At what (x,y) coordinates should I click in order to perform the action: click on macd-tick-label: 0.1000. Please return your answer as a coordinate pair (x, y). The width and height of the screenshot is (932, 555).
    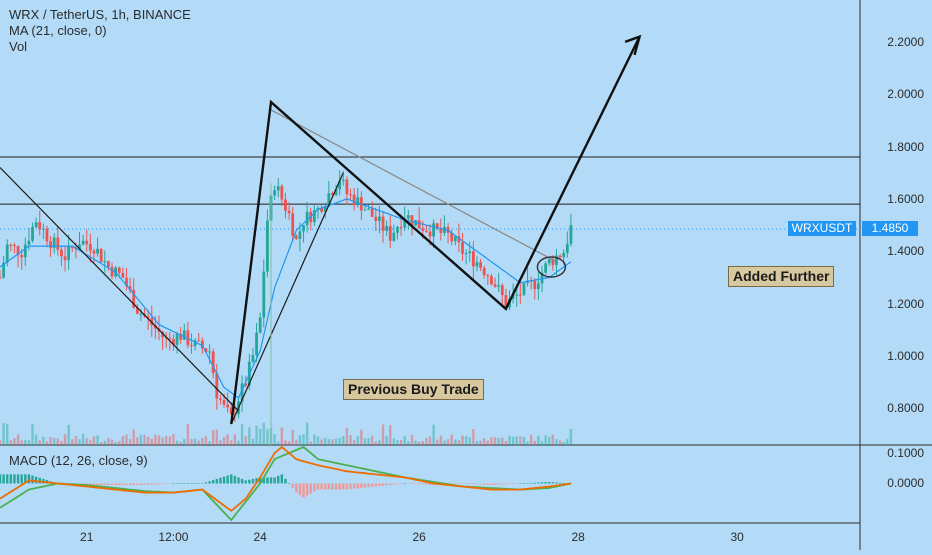
    Looking at the image, I should click on (905, 453).